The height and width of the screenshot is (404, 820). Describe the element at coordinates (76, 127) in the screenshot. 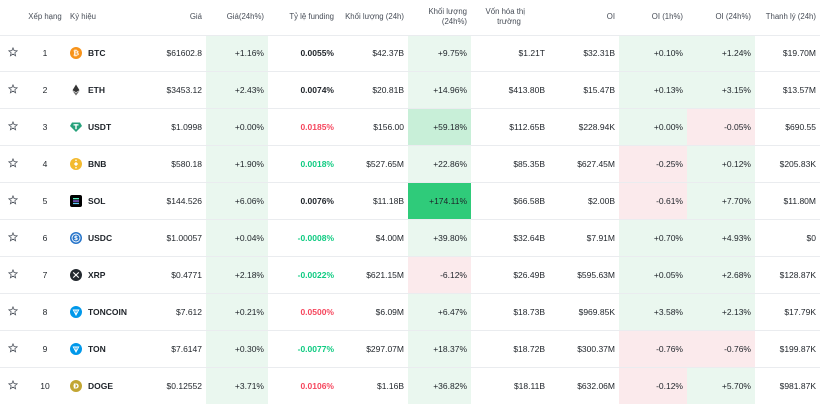

I see `usdt-icon` at that location.